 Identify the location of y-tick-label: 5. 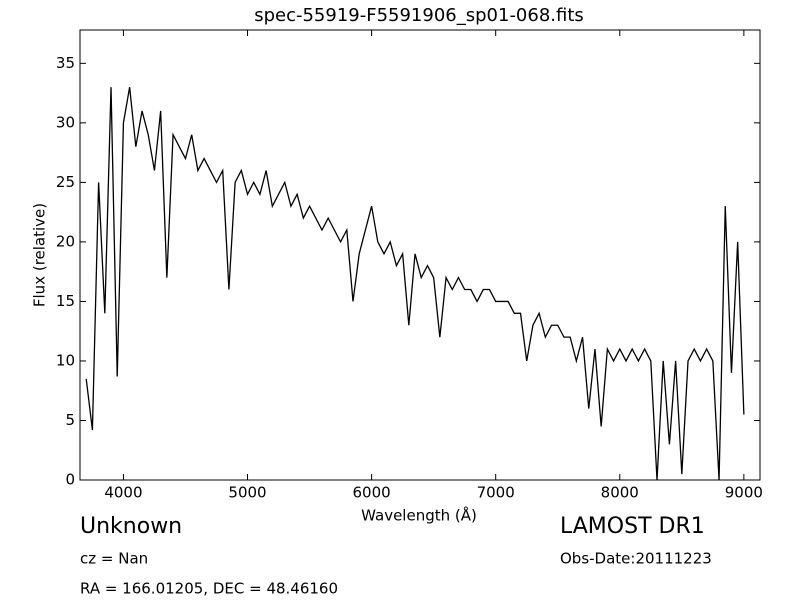
(70, 420).